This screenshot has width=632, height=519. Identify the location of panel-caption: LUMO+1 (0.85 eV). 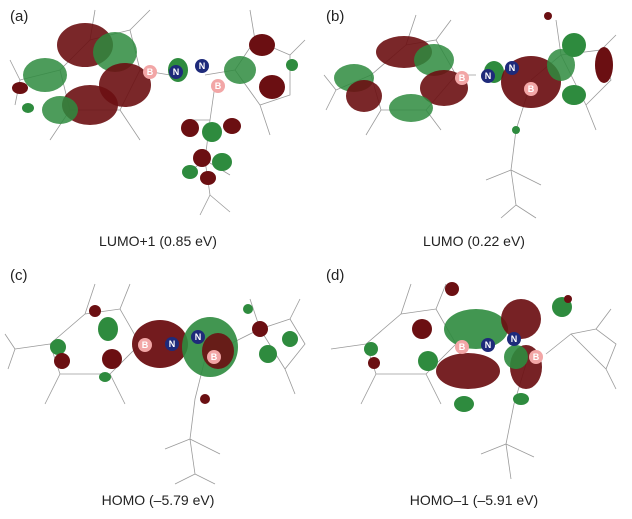
(158, 241).